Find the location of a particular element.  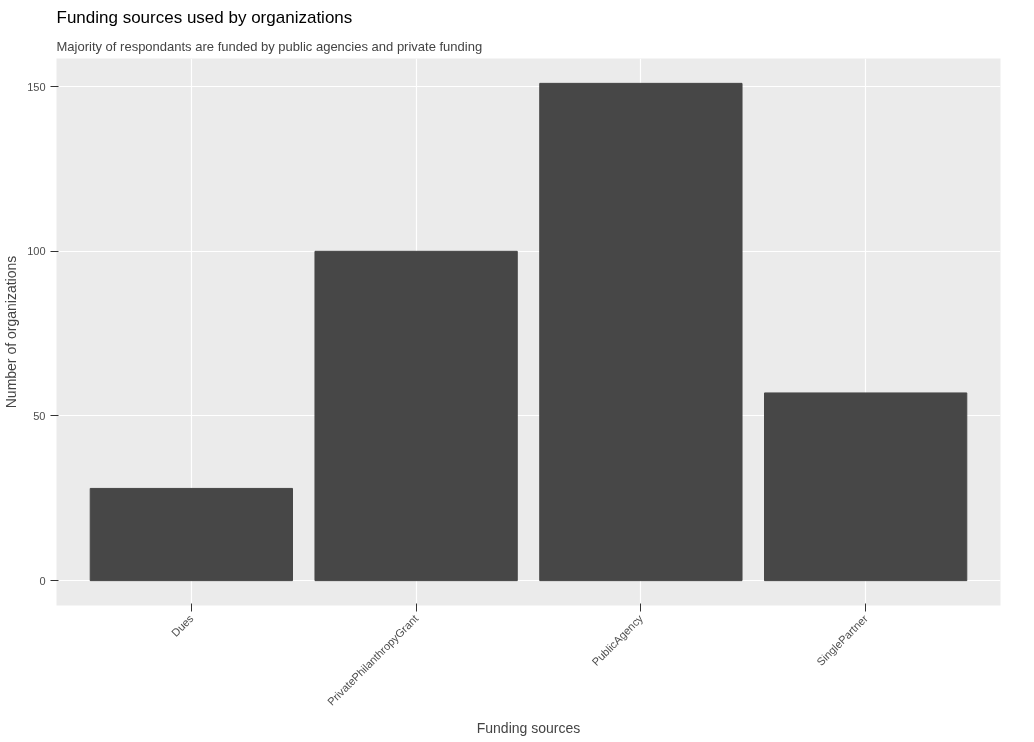

y-tick-label: 50 is located at coordinates (39, 415).